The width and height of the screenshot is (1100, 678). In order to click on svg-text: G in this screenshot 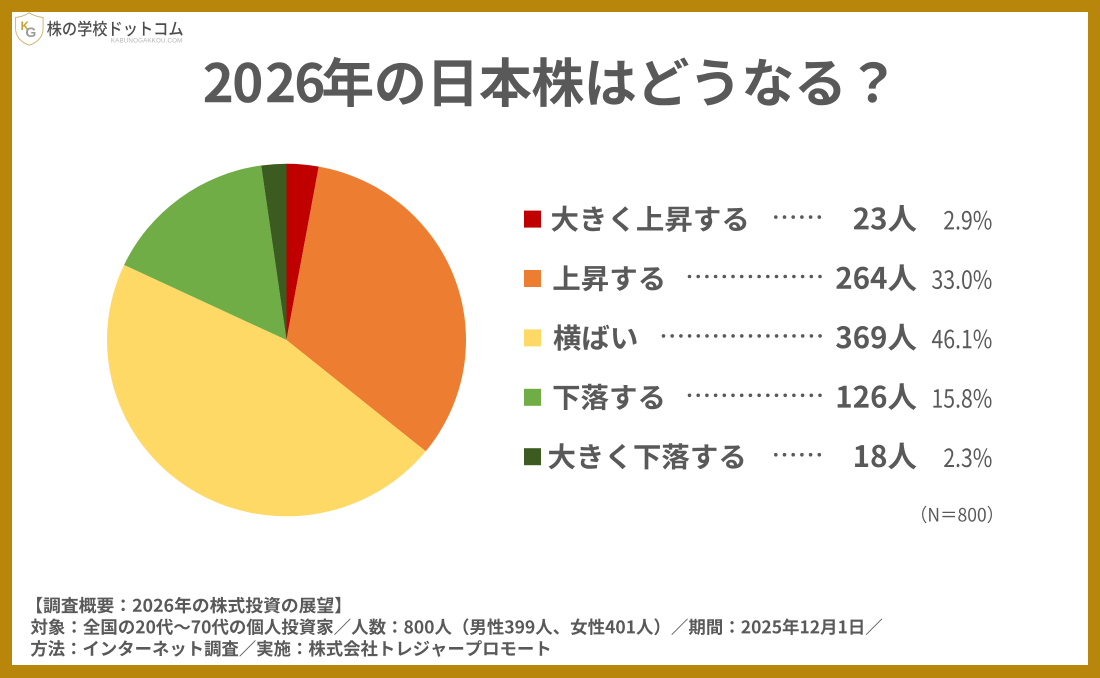, I will do `click(30, 32)`.